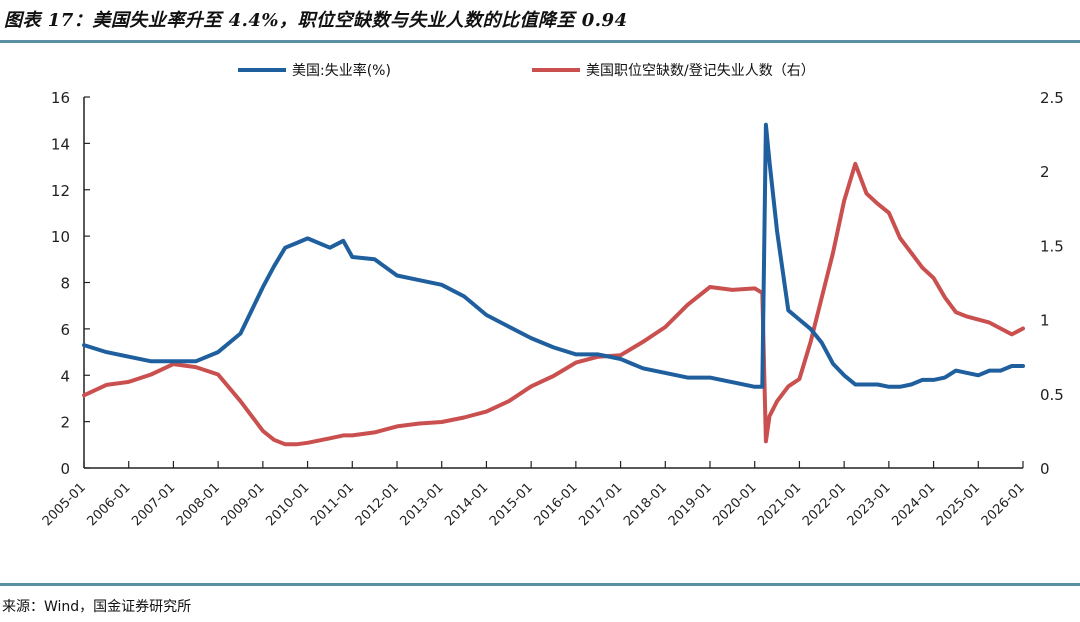  What do you see at coordinates (600, 504) in the screenshot?
I see `x-tick-label: 2017-01` at bounding box center [600, 504].